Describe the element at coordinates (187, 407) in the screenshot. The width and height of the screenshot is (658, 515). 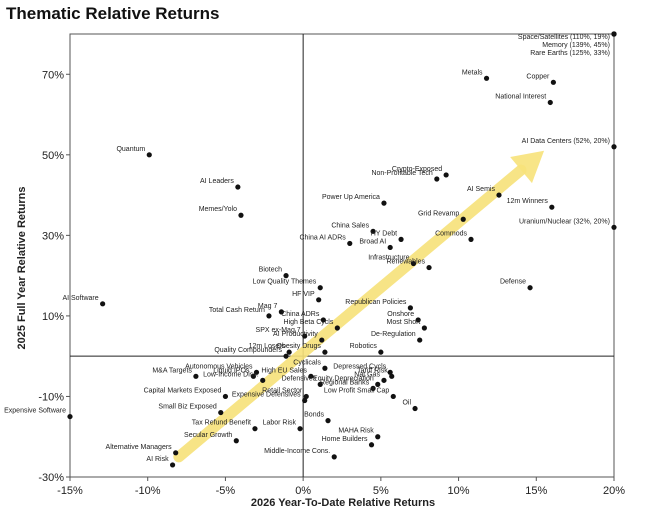
I see `point-label: Small Biz Exposed` at that location.